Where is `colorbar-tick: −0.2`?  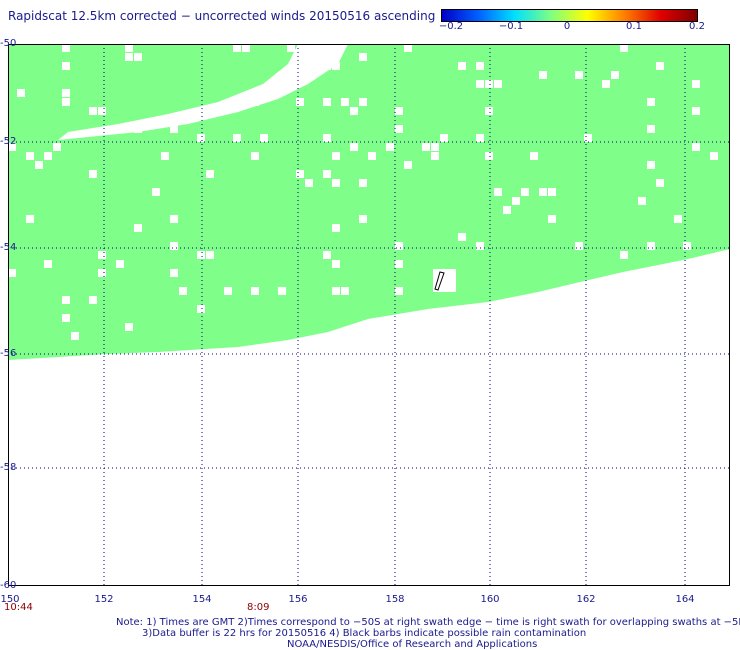
colorbar-tick: −0.2 is located at coordinates (451, 26).